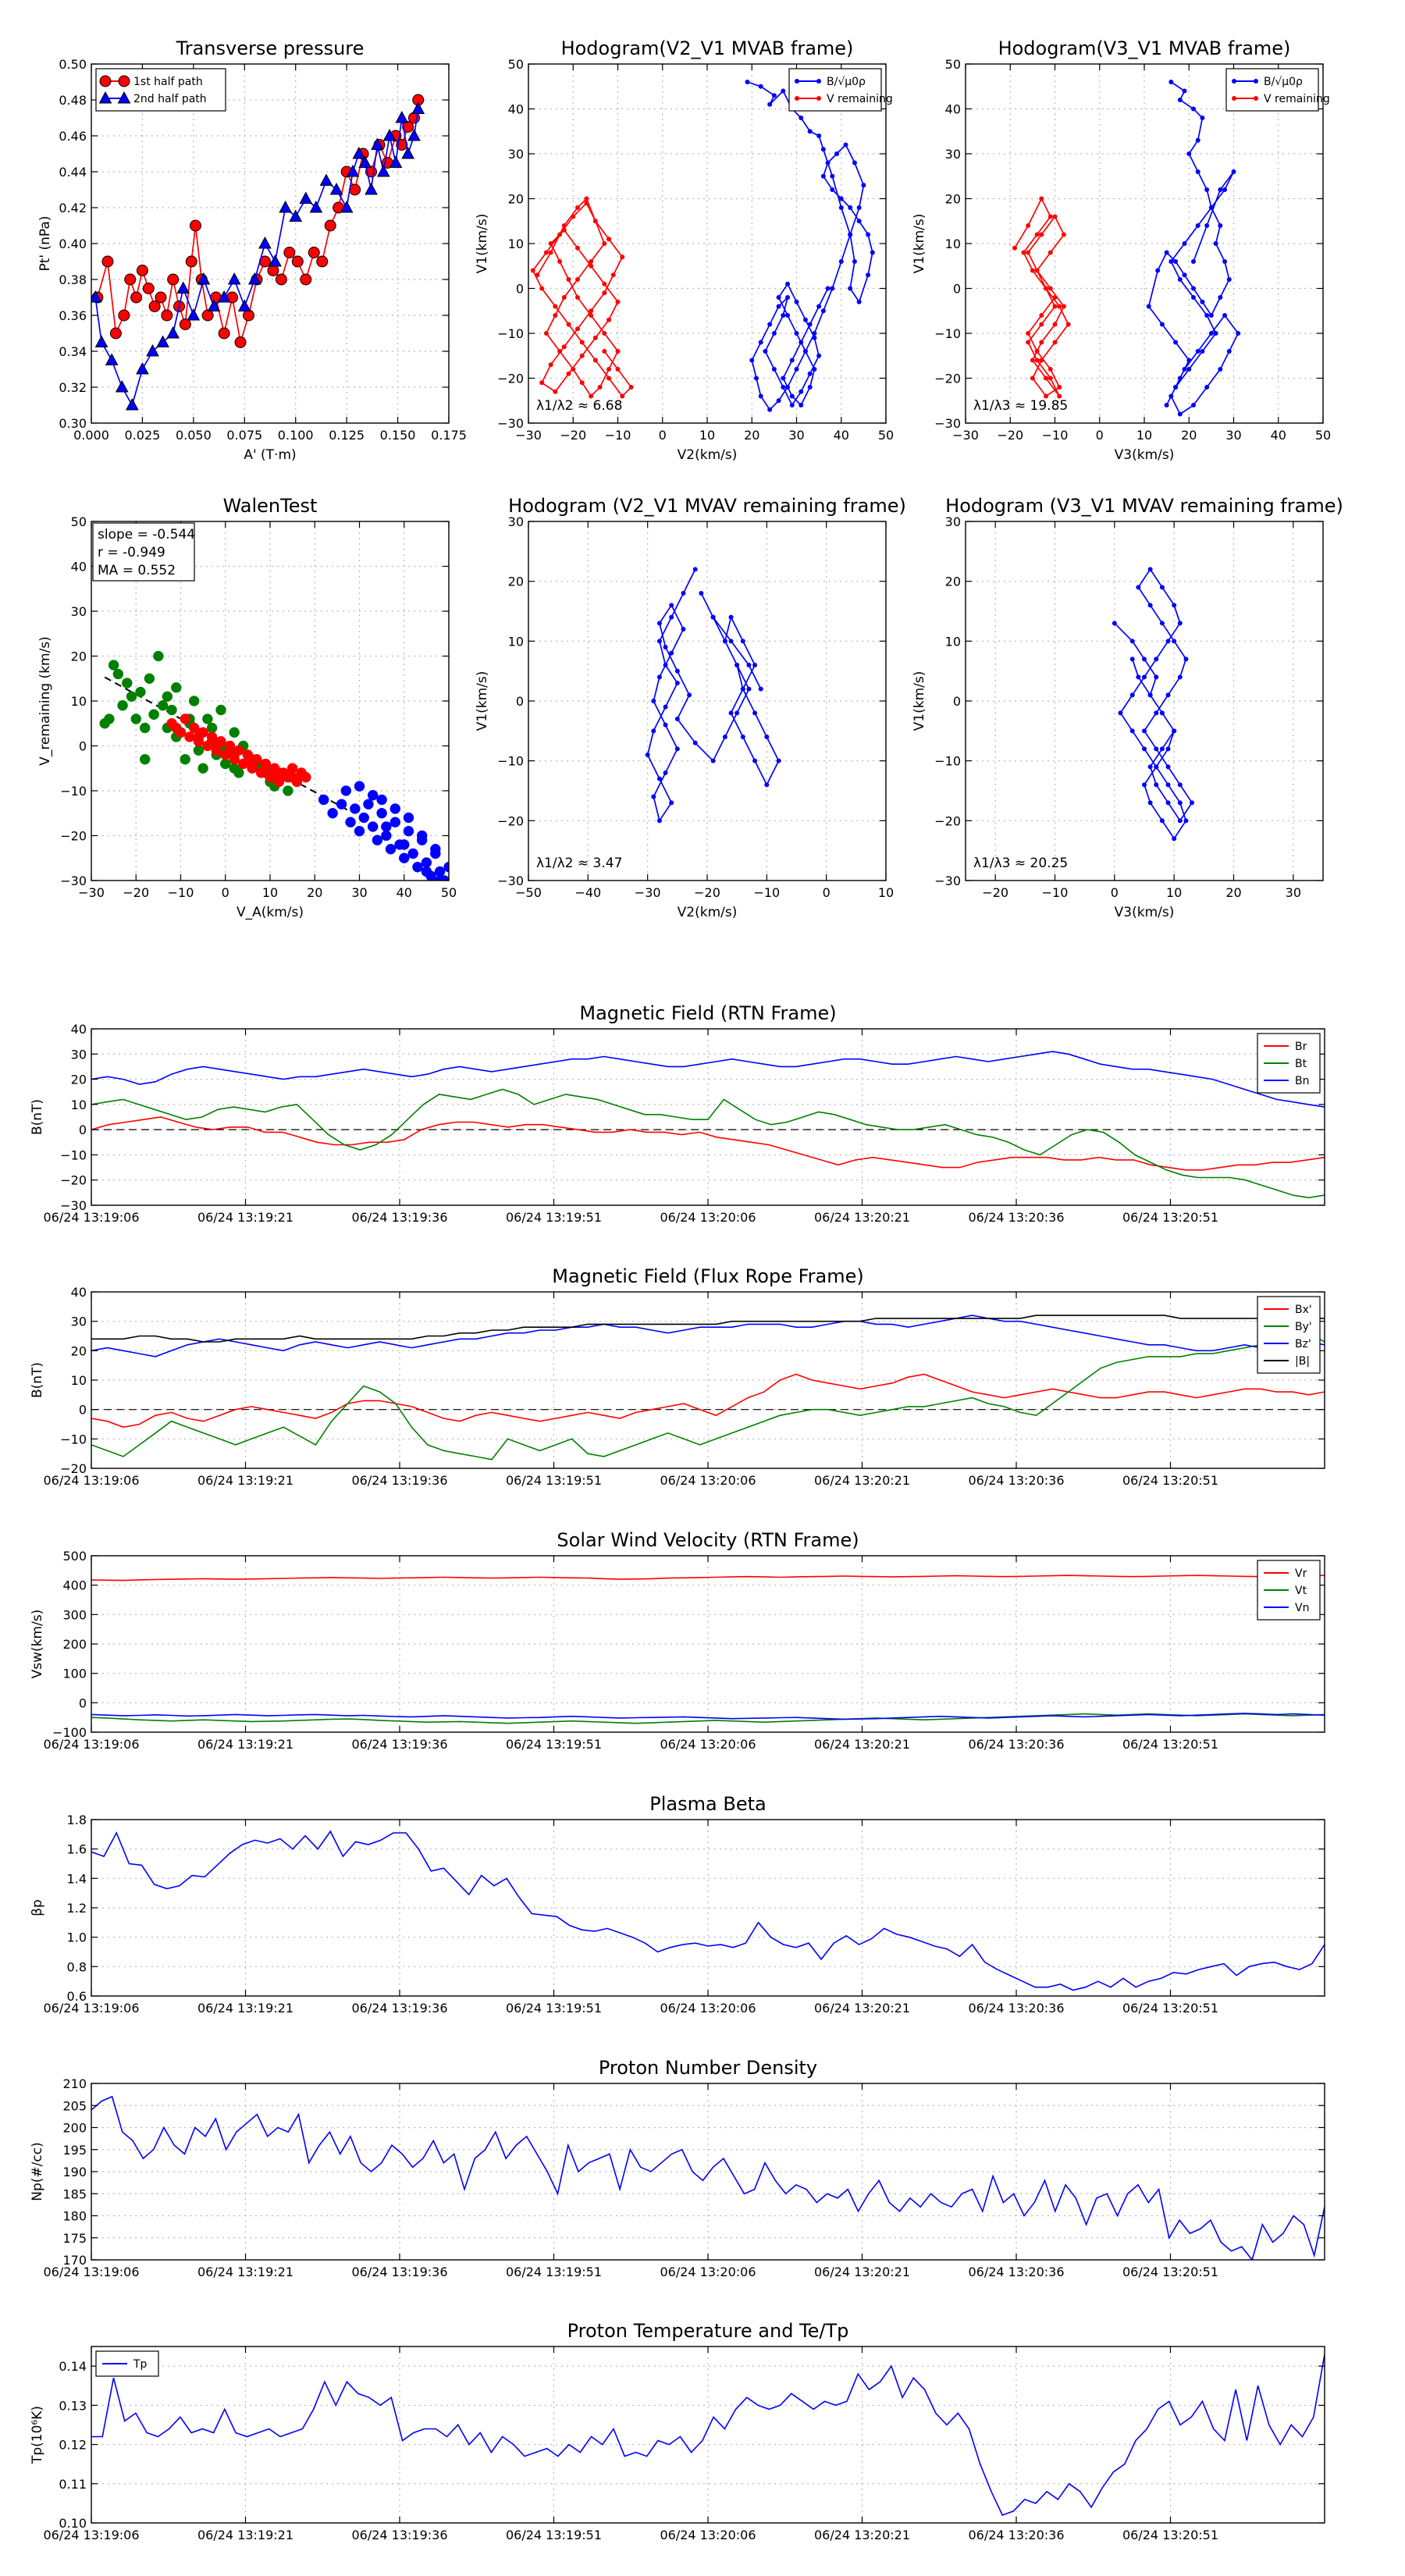  What do you see at coordinates (73, 836) in the screenshot?
I see `y-tick-label: −20` at bounding box center [73, 836].